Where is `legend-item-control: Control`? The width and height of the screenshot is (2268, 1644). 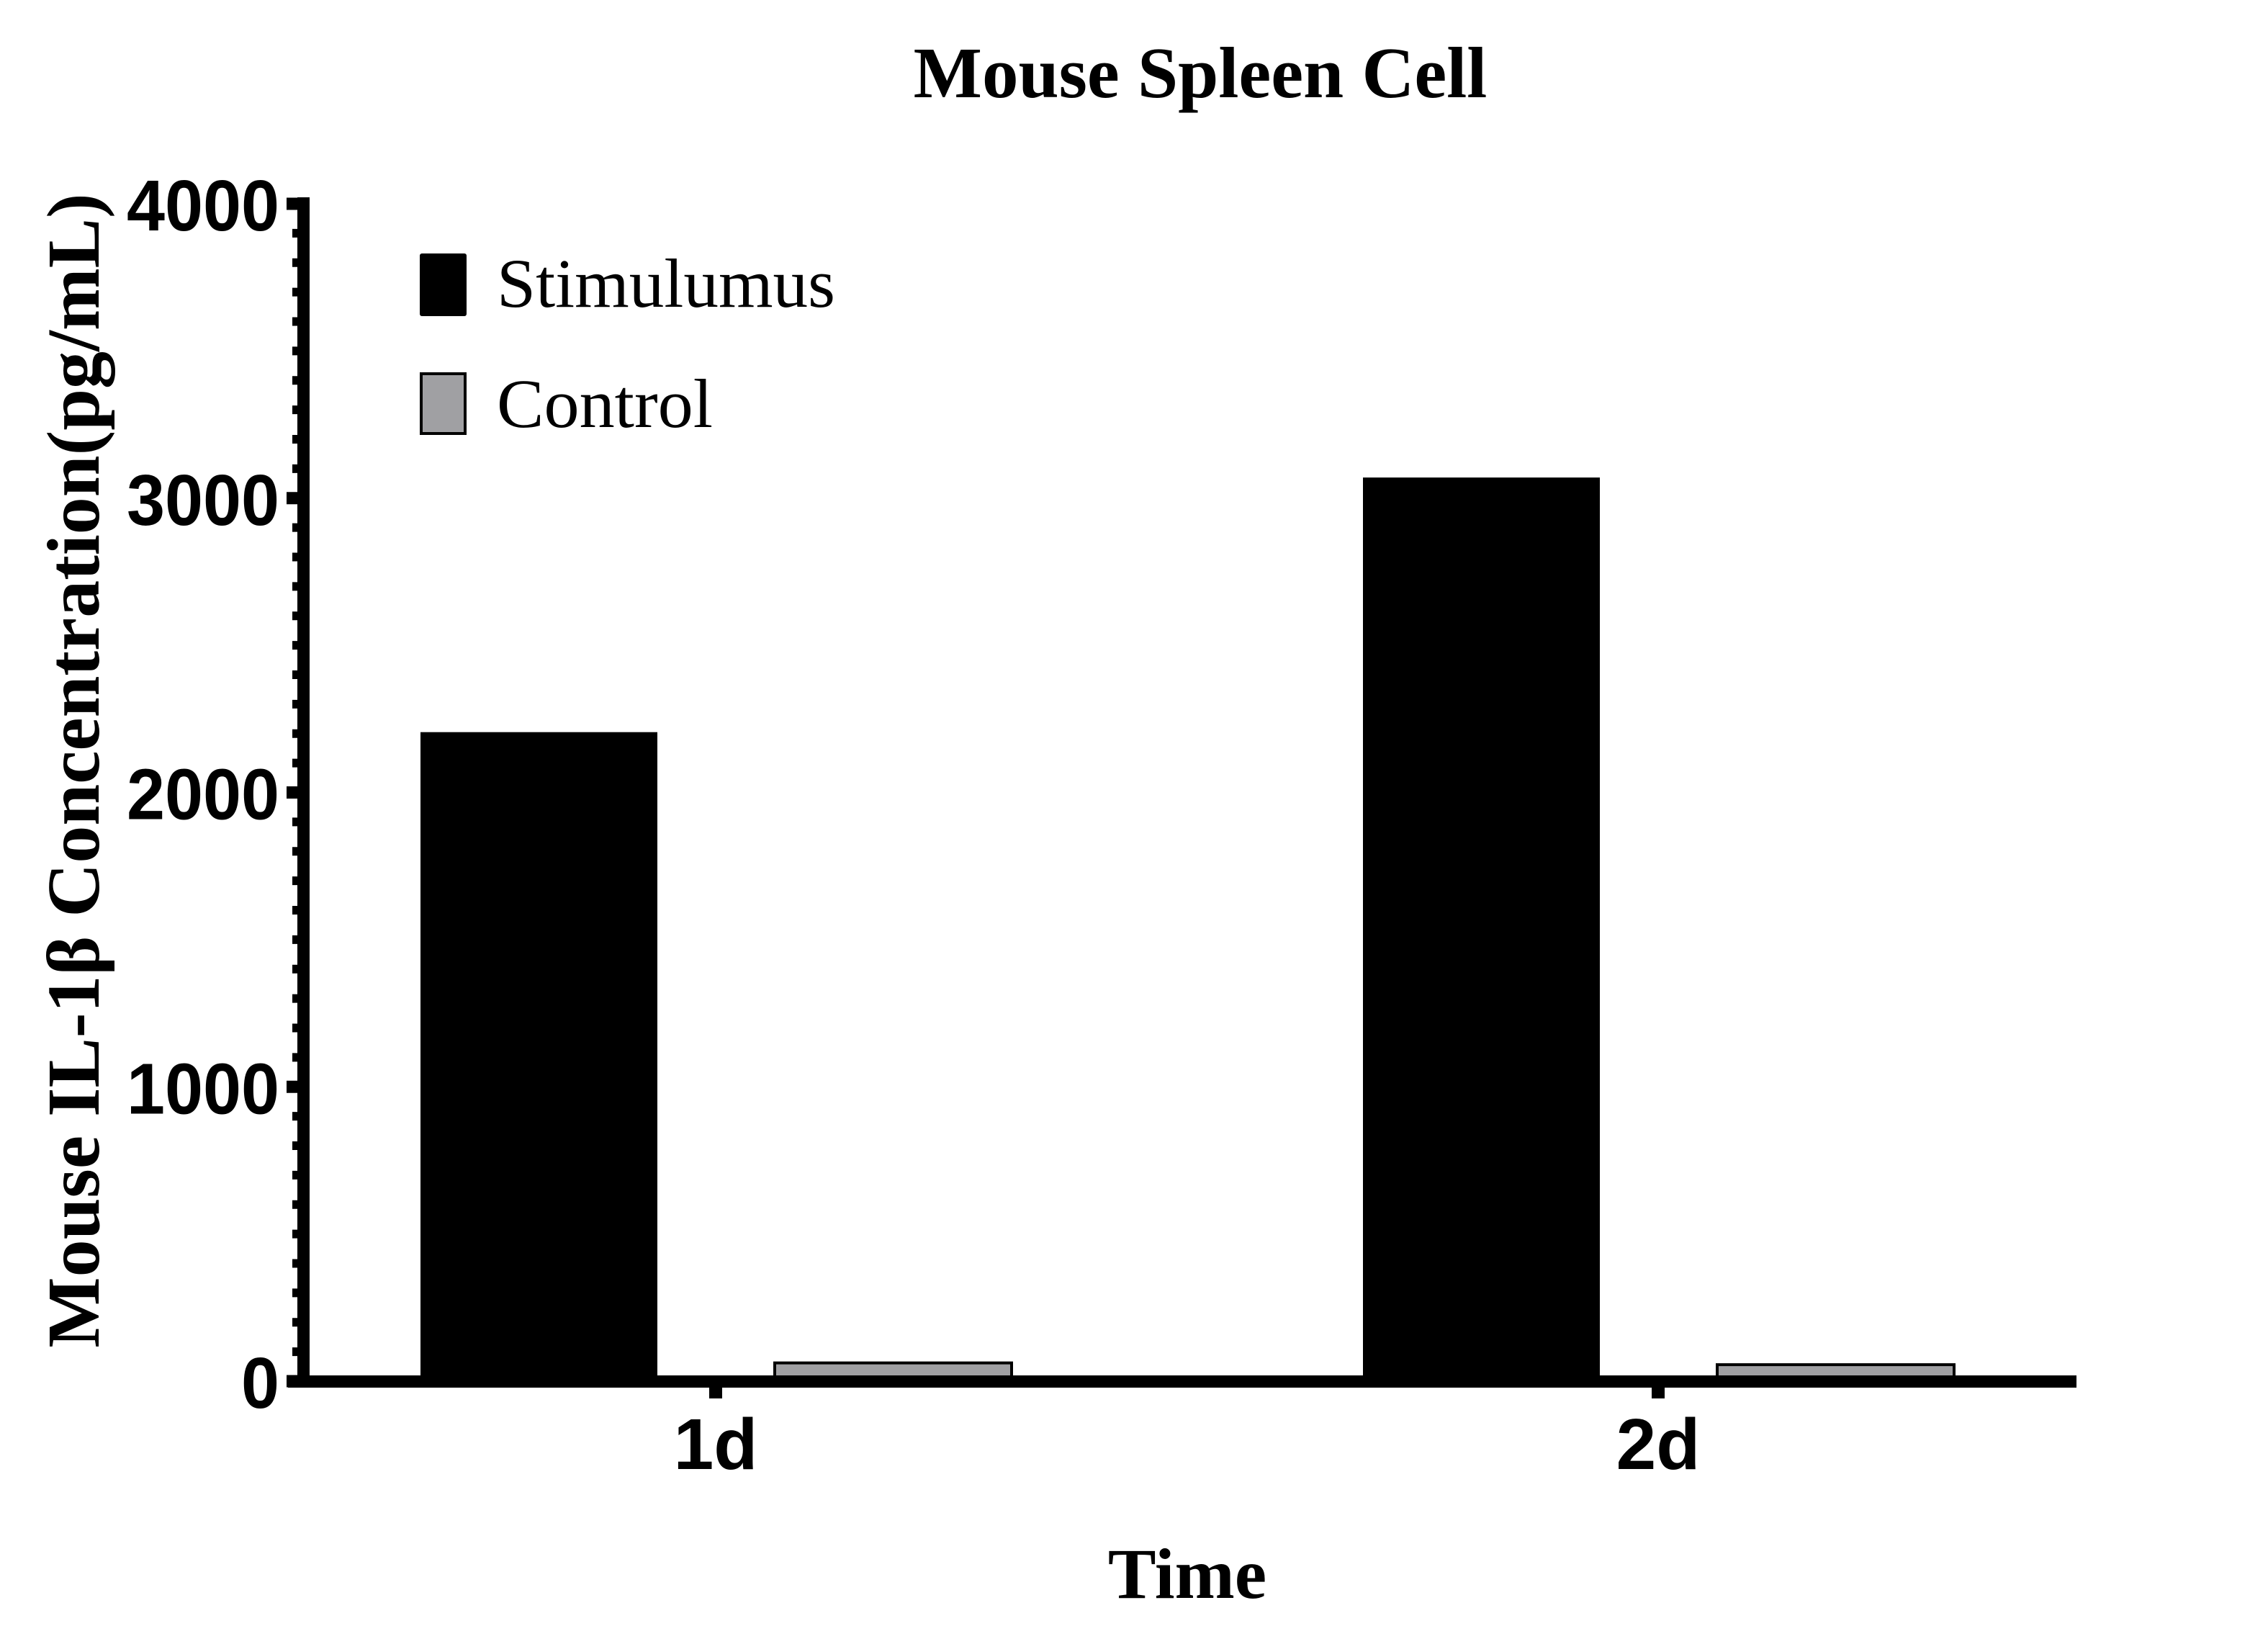 legend-item-control: Control is located at coordinates (566, 403).